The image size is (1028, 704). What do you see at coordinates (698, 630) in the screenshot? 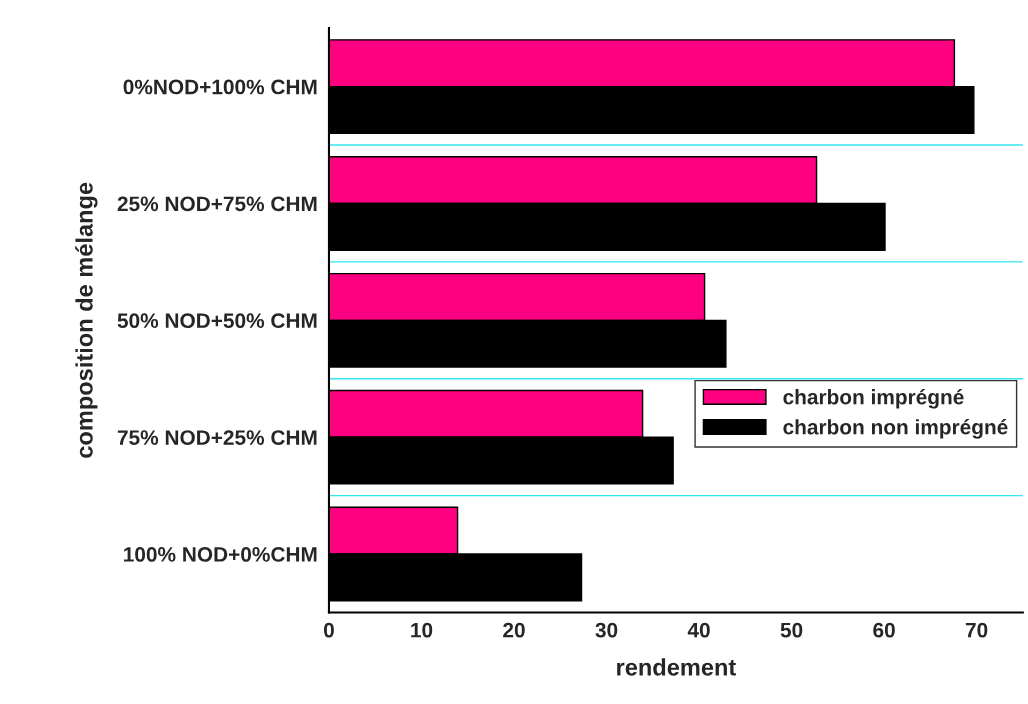
I see `x-tick-label: 40` at bounding box center [698, 630].